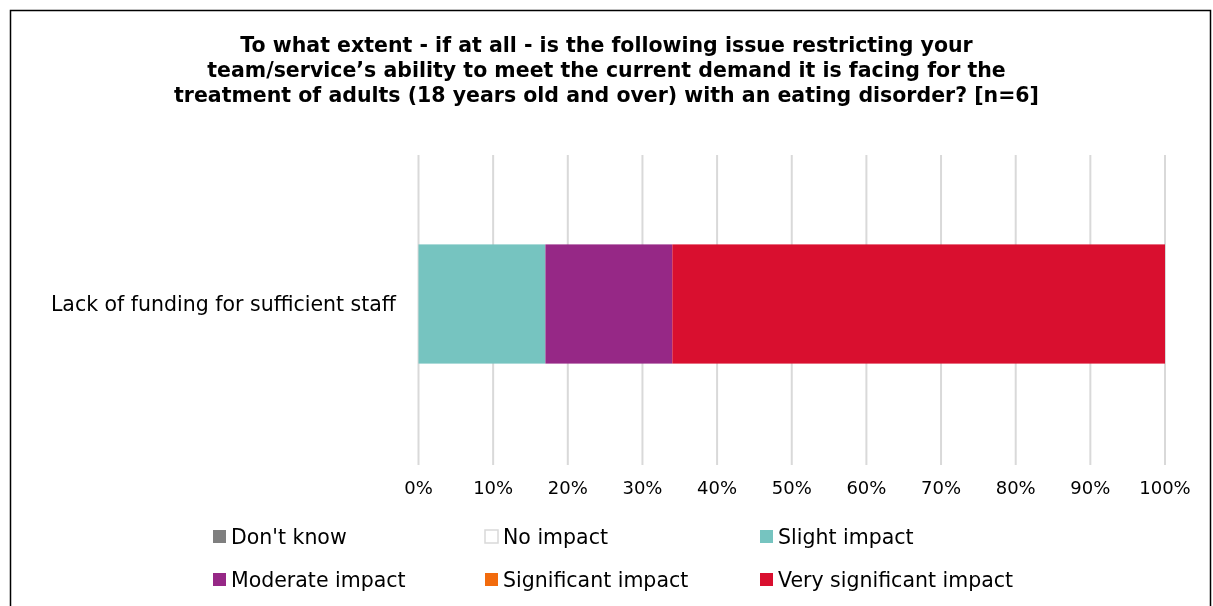  Describe the element at coordinates (493, 487) in the screenshot. I see `x-tick-label: 10%` at that location.